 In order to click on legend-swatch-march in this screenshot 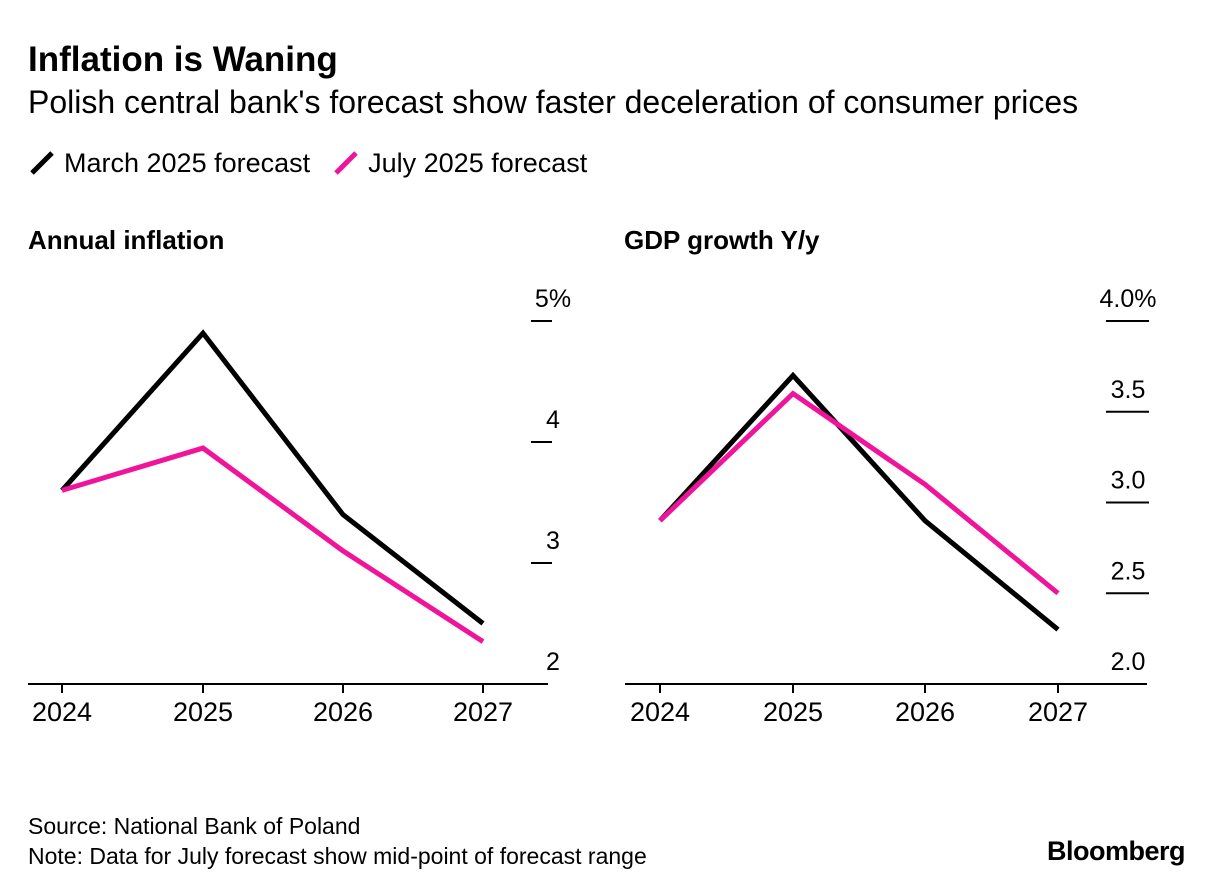, I will do `click(42, 163)`.